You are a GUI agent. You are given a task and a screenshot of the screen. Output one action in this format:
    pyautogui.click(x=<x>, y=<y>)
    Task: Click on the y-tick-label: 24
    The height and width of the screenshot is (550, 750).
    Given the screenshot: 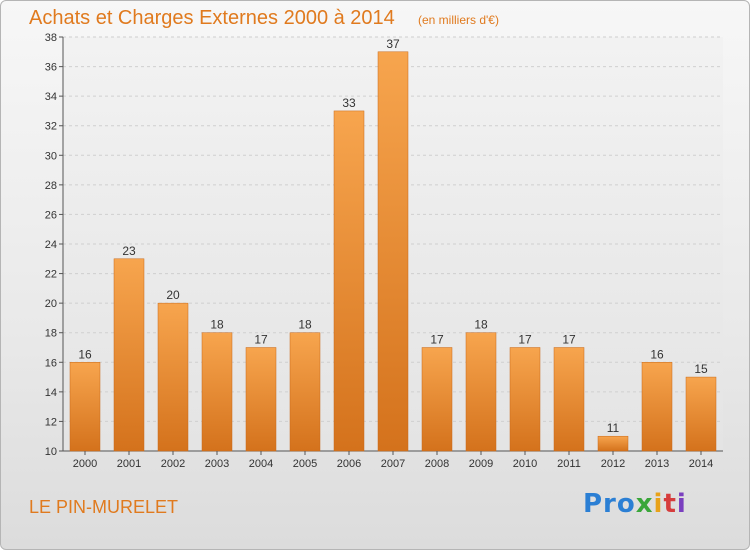 What is the action you would take?
    pyautogui.click(x=51, y=245)
    